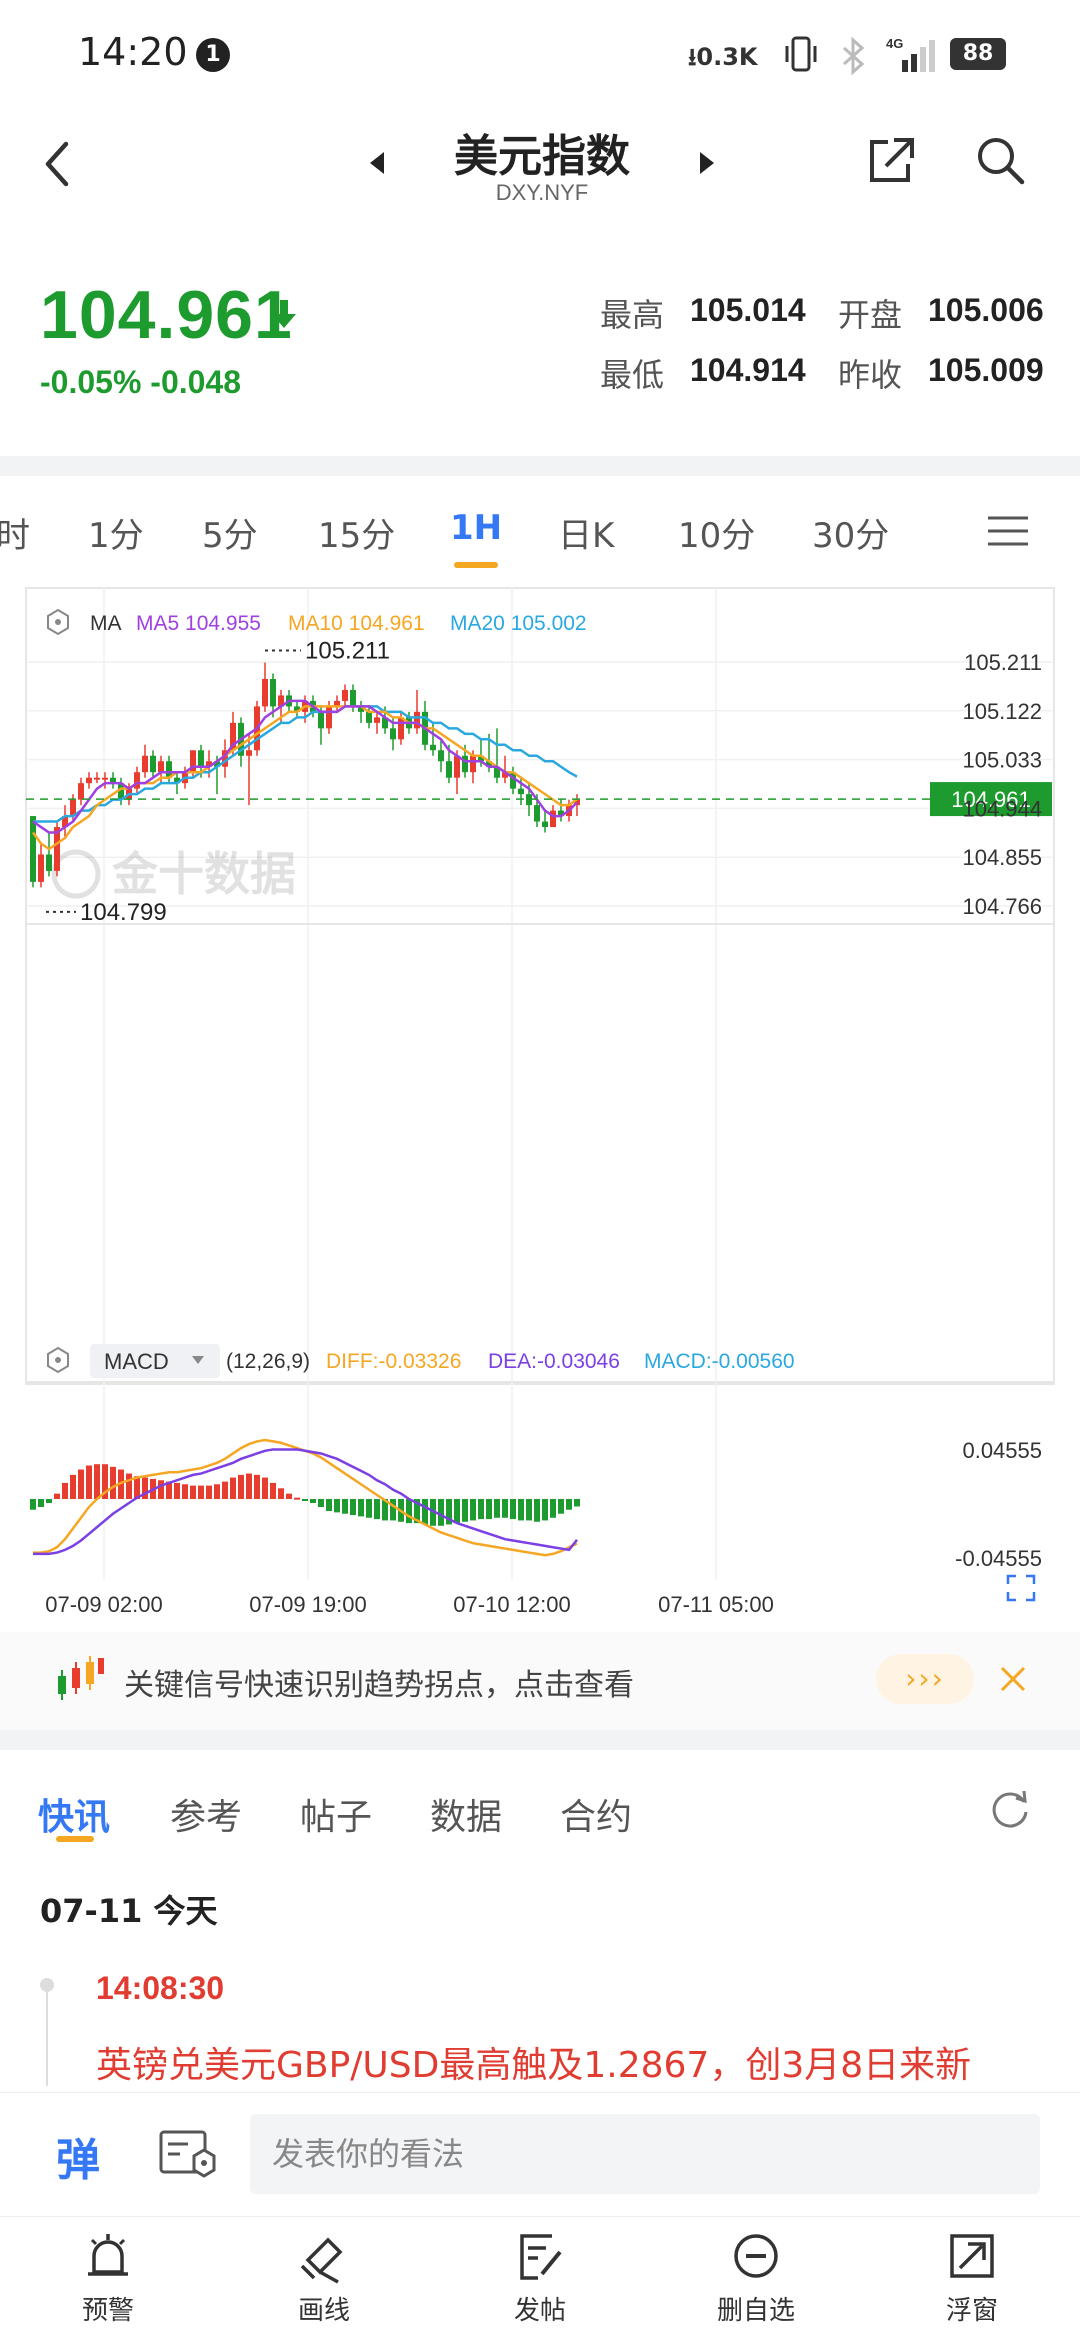  What do you see at coordinates (136, 1361) in the screenshot?
I see `macd-label: MACD` at bounding box center [136, 1361].